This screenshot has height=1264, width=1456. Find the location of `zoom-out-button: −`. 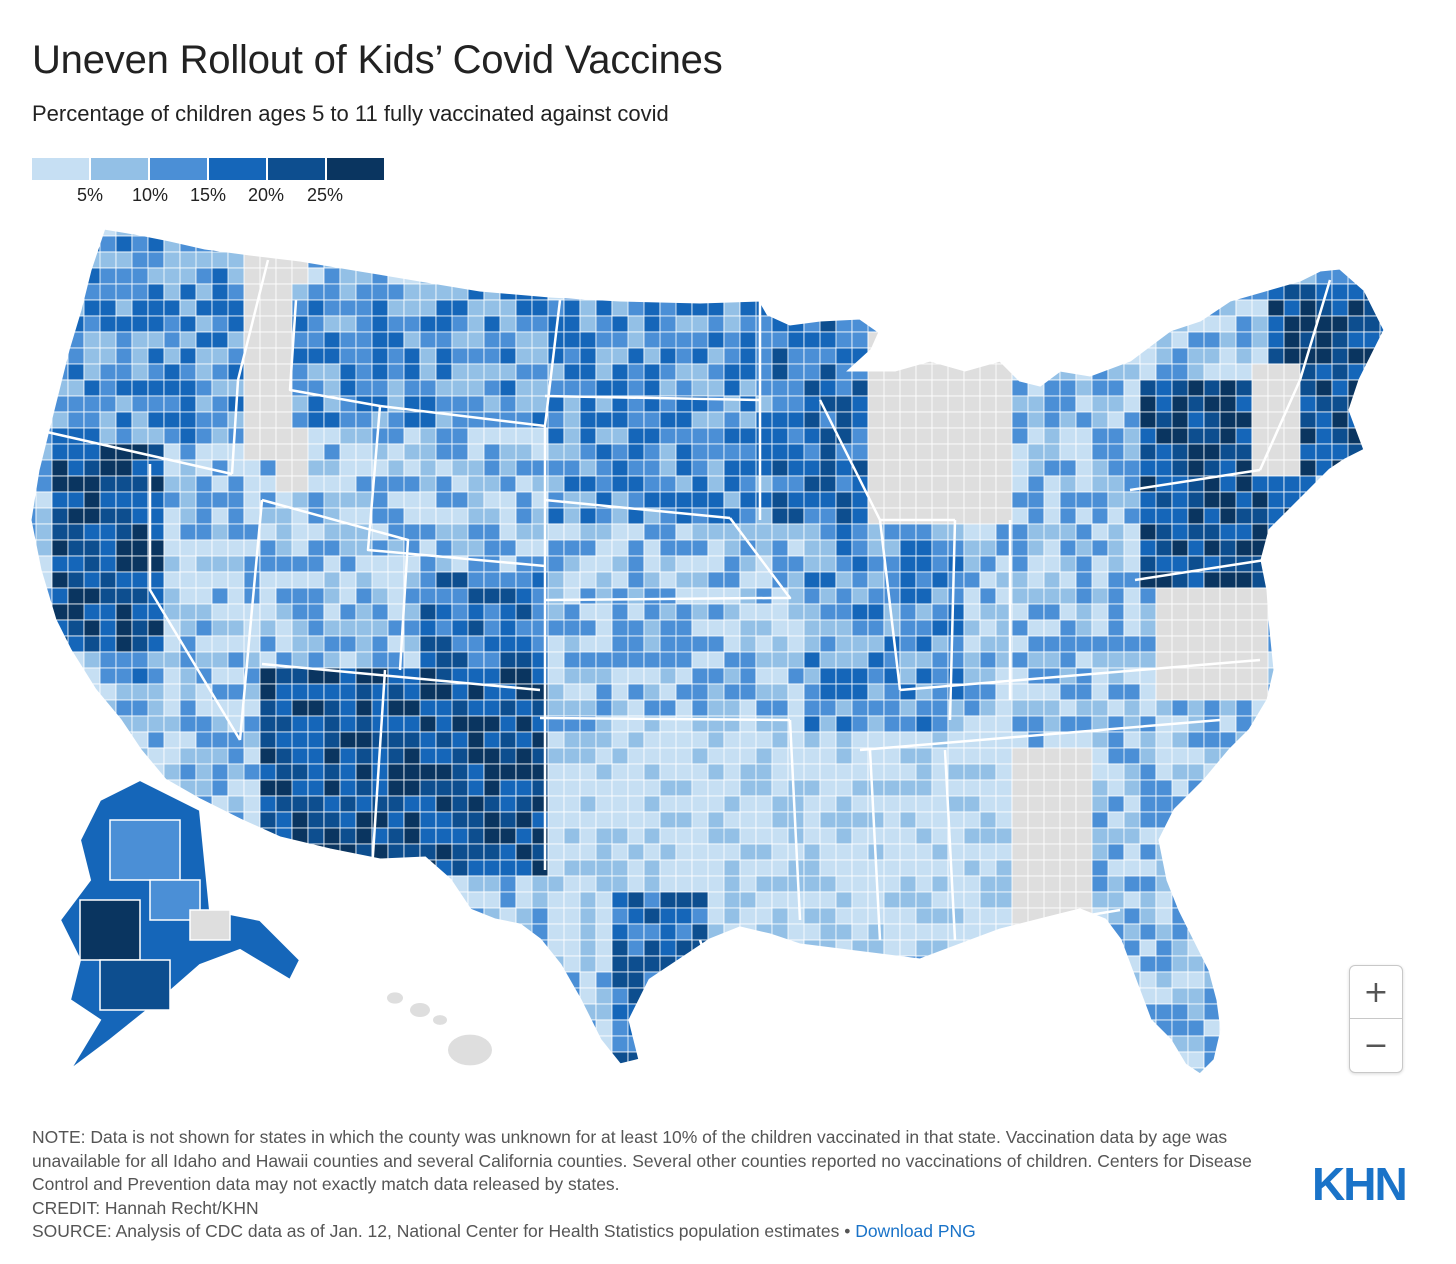

zoom-out-button: − is located at coordinates (1376, 1044).